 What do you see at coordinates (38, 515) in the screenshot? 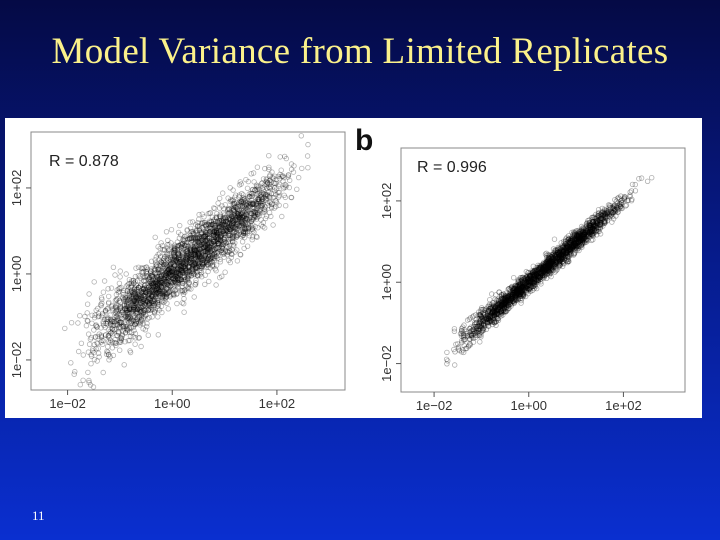
I see `slide-number: 11` at bounding box center [38, 515].